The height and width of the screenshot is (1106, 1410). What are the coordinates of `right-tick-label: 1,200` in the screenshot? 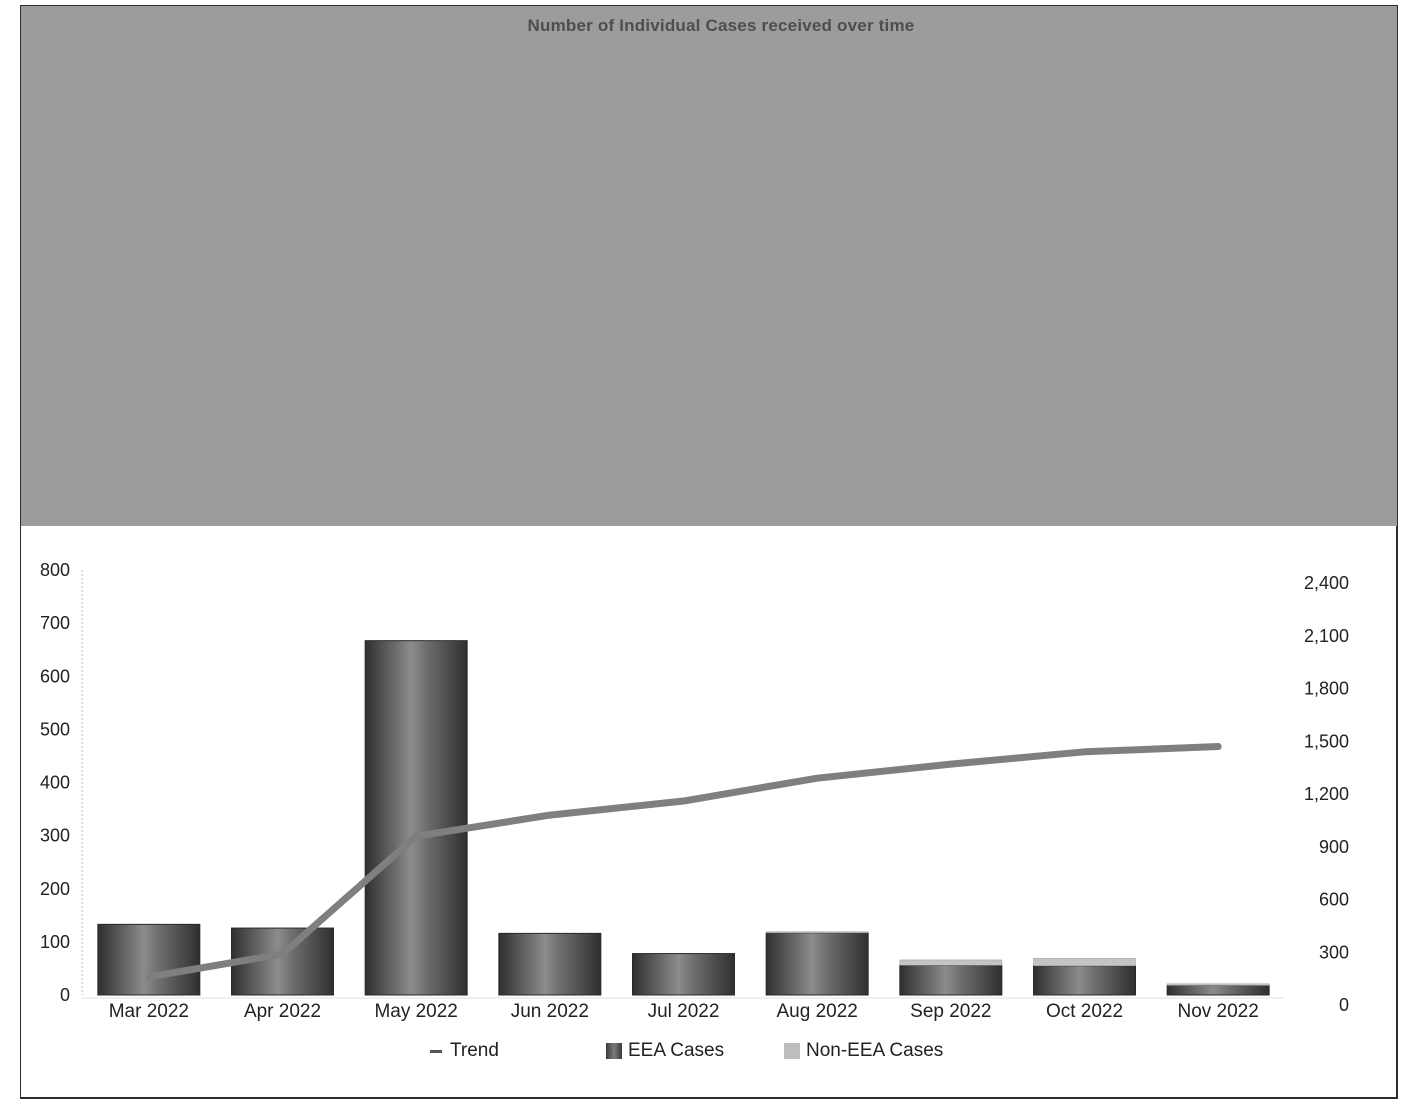 It's located at (1326, 794).